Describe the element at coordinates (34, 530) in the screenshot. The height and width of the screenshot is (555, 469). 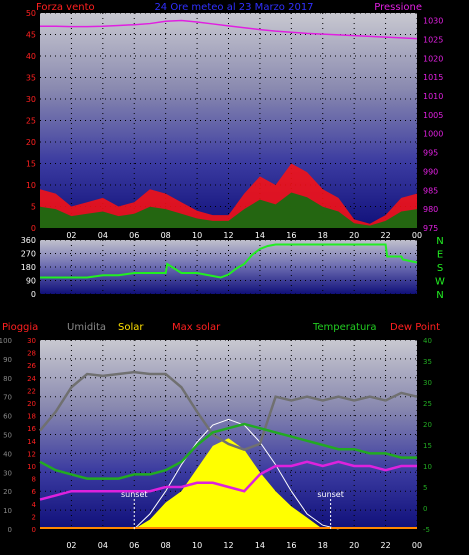
I see `rain-tick-label: 0` at that location.